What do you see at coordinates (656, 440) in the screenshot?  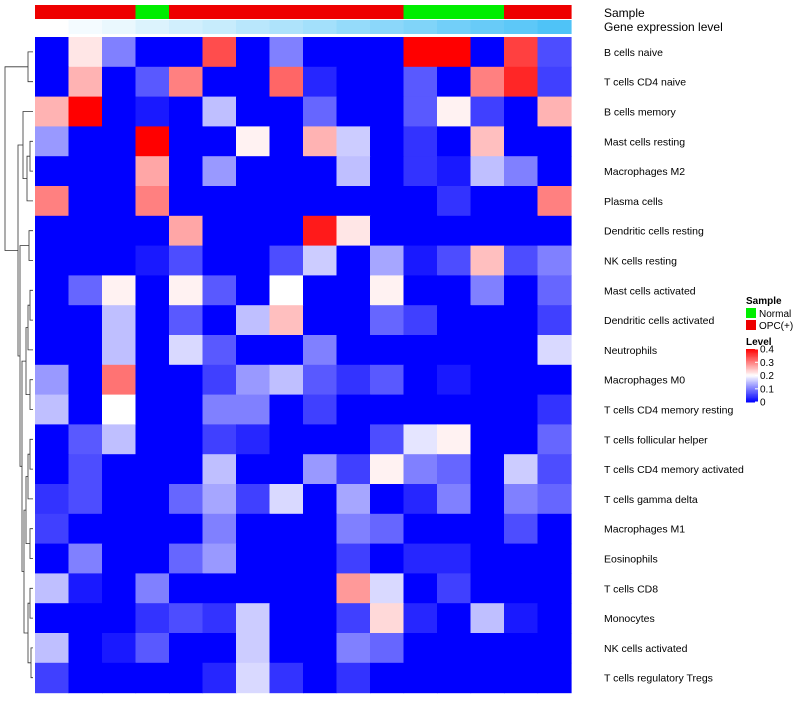 I see `row-label: T cells follicular helper` at bounding box center [656, 440].